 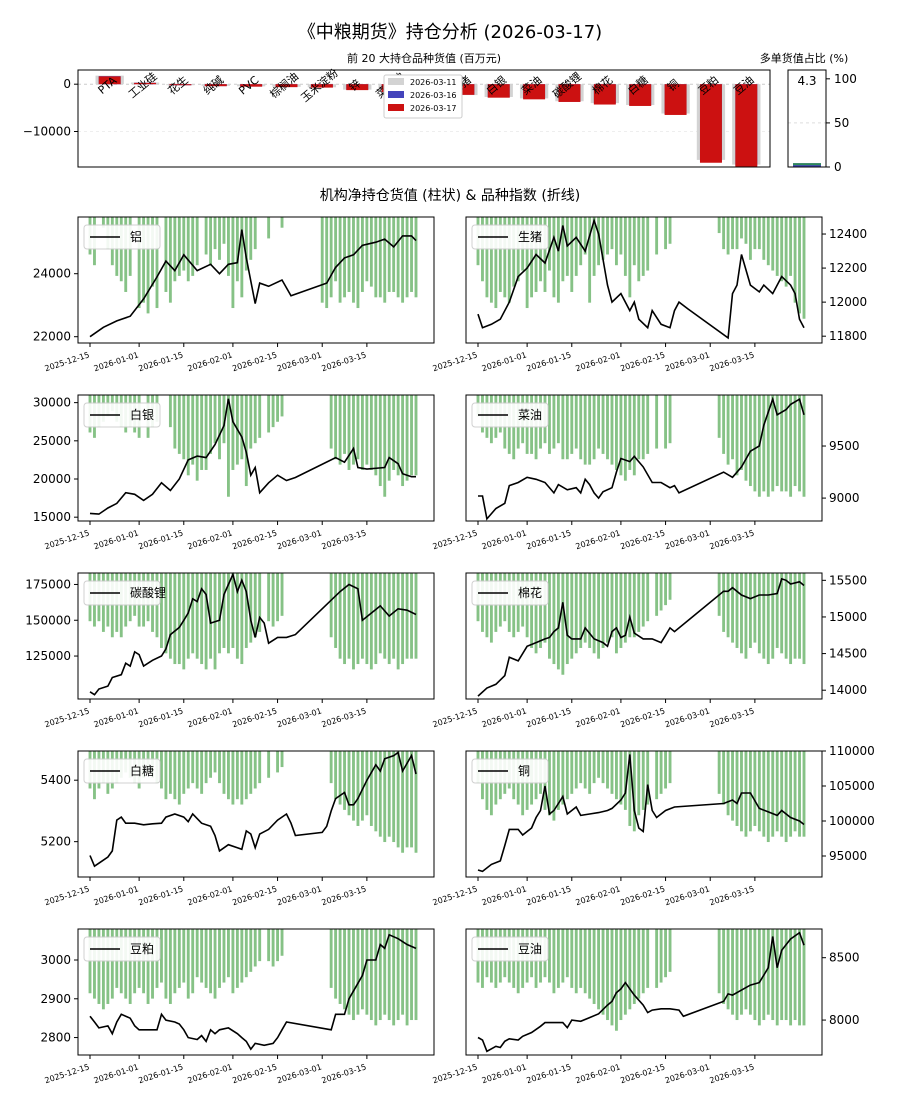 I want to click on share-chart: 多单货值占比 (%) 4.3 0 50 100, so click(x=808, y=112).